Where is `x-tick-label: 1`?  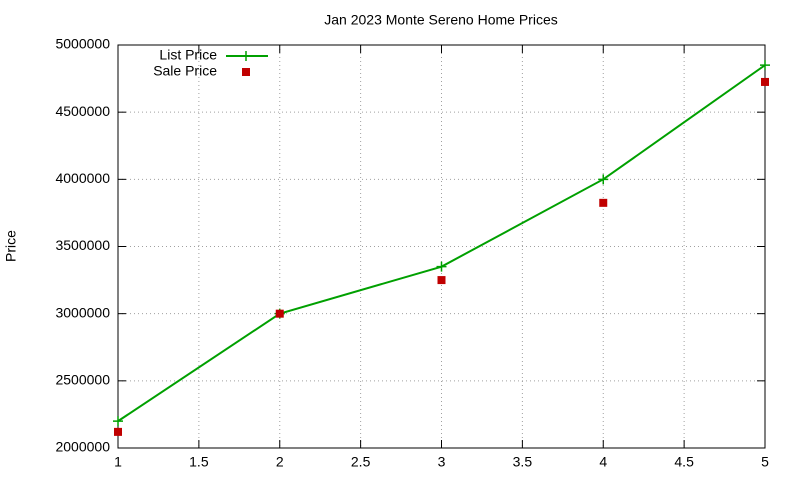 x-tick-label: 1 is located at coordinates (118, 462).